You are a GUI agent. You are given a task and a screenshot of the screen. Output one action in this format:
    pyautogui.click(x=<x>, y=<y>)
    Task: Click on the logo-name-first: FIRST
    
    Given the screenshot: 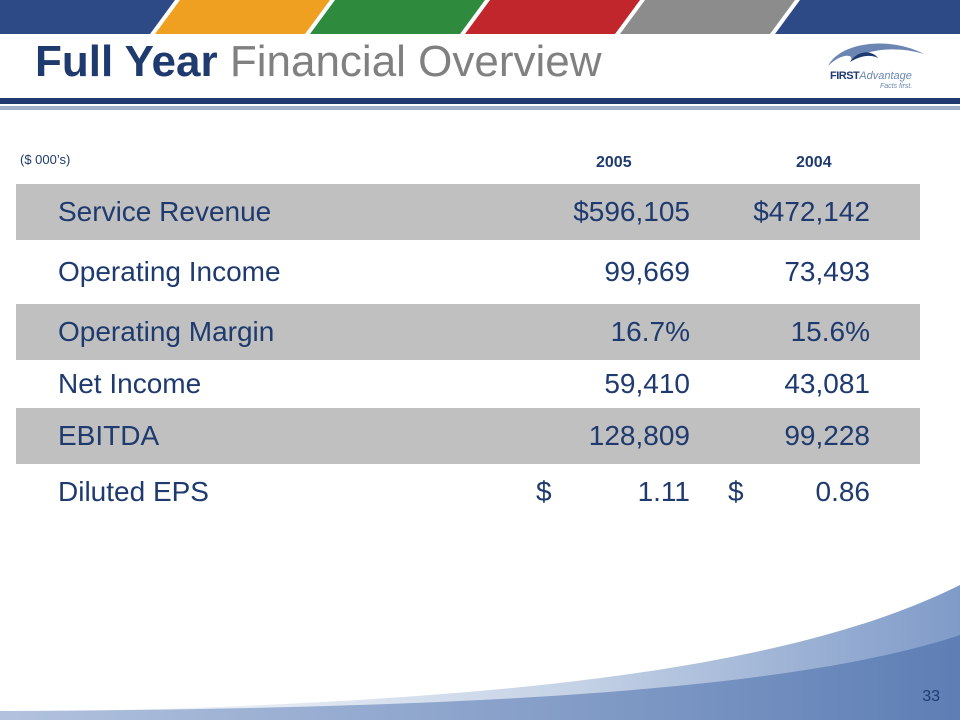 What is the action you would take?
    pyautogui.click(x=845, y=76)
    